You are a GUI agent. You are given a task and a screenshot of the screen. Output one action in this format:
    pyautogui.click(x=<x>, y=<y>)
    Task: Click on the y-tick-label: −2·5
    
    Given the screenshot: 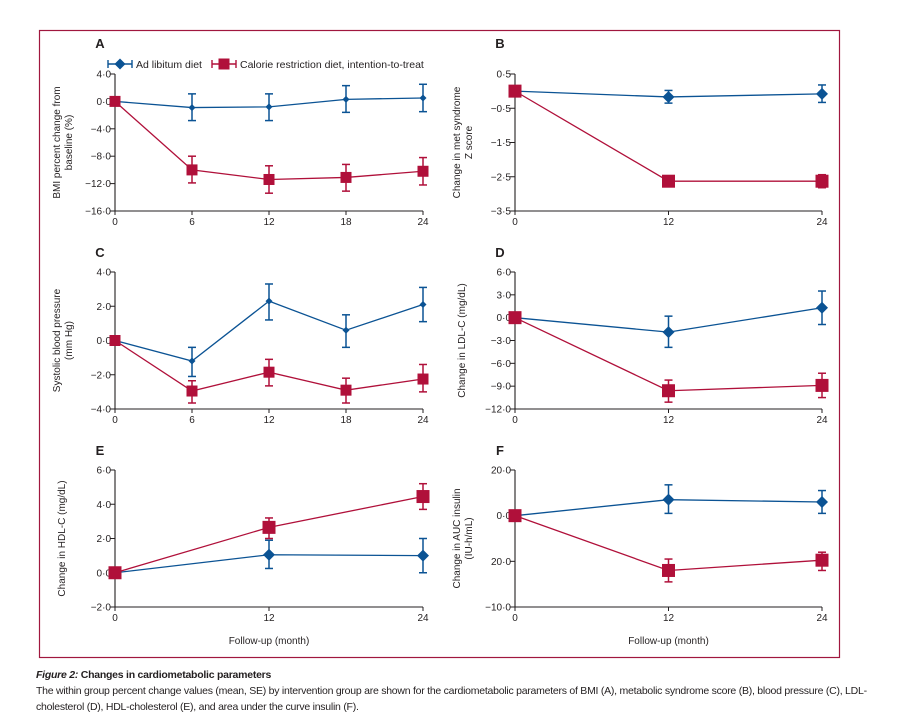 What is the action you would take?
    pyautogui.click(x=501, y=177)
    